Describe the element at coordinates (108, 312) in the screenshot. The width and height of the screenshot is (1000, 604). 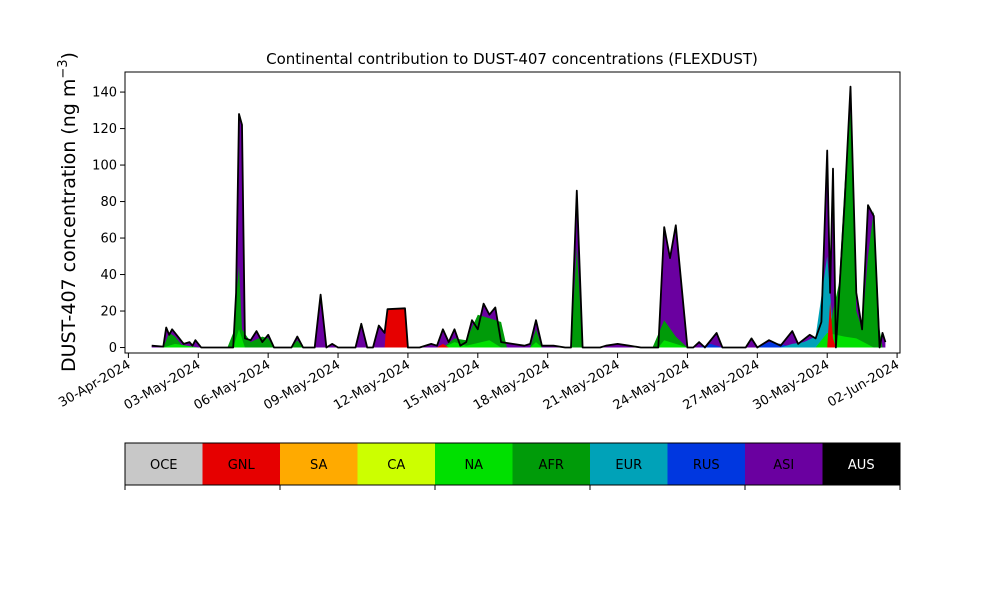
I see `y-tick-label: 20` at that location.